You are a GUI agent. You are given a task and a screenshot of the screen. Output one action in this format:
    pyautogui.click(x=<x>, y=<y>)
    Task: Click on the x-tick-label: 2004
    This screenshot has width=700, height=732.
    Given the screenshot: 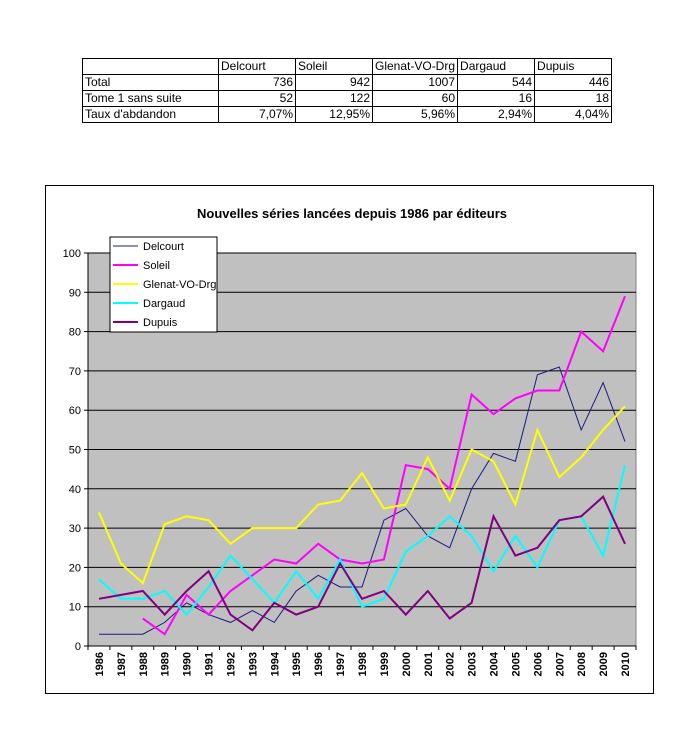 What is the action you would take?
    pyautogui.click(x=495, y=663)
    